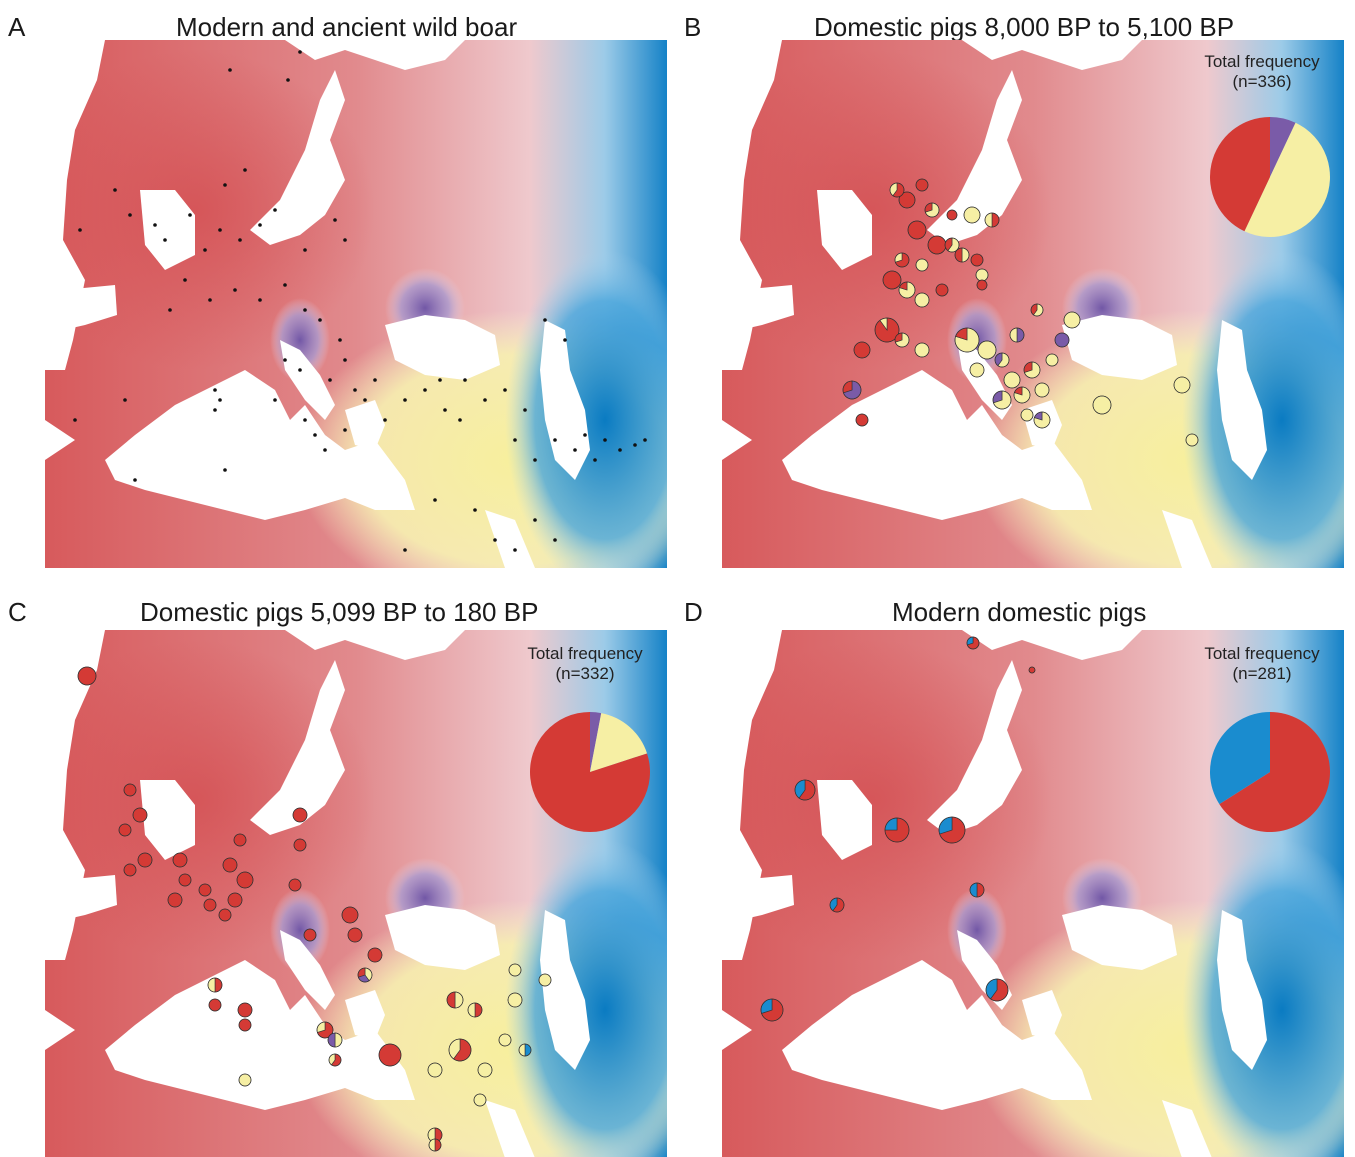  What do you see at coordinates (752, 205) in the screenshot?
I see `atlantic-sea` at bounding box center [752, 205].